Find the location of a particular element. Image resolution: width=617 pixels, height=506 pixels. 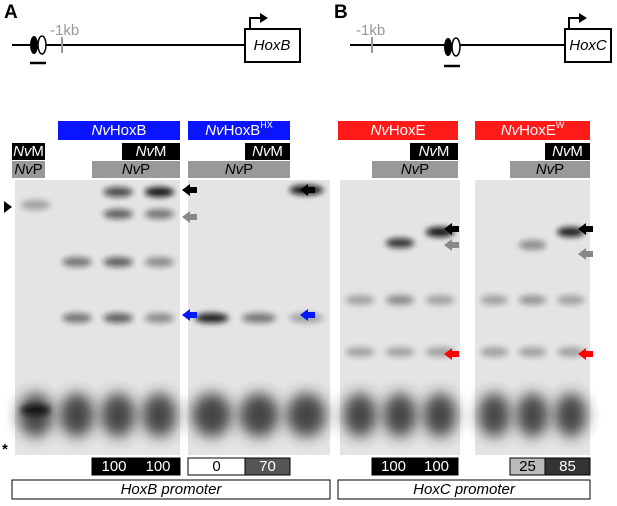

panel-letter: B is located at coordinates (341, 12).